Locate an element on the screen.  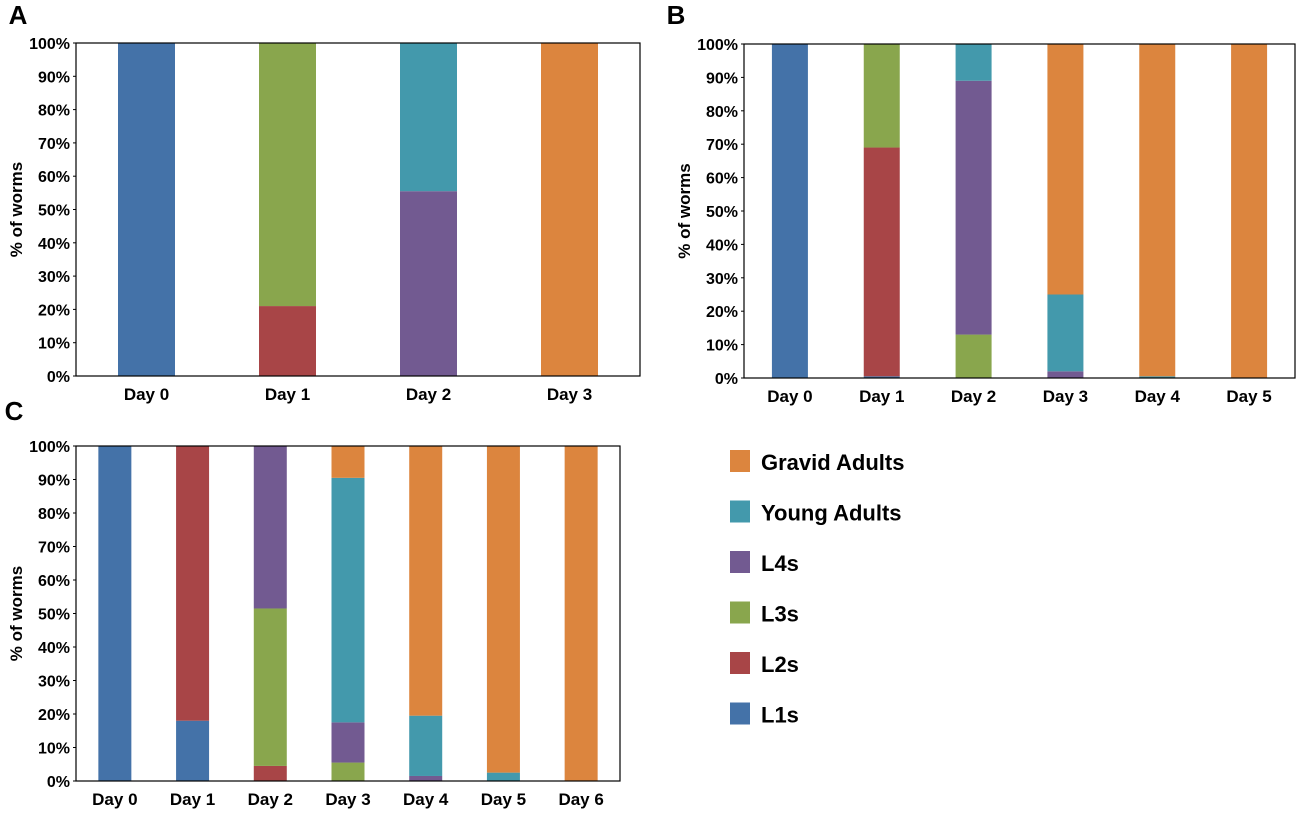
x-tick-label: Day 6 is located at coordinates (580, 799).